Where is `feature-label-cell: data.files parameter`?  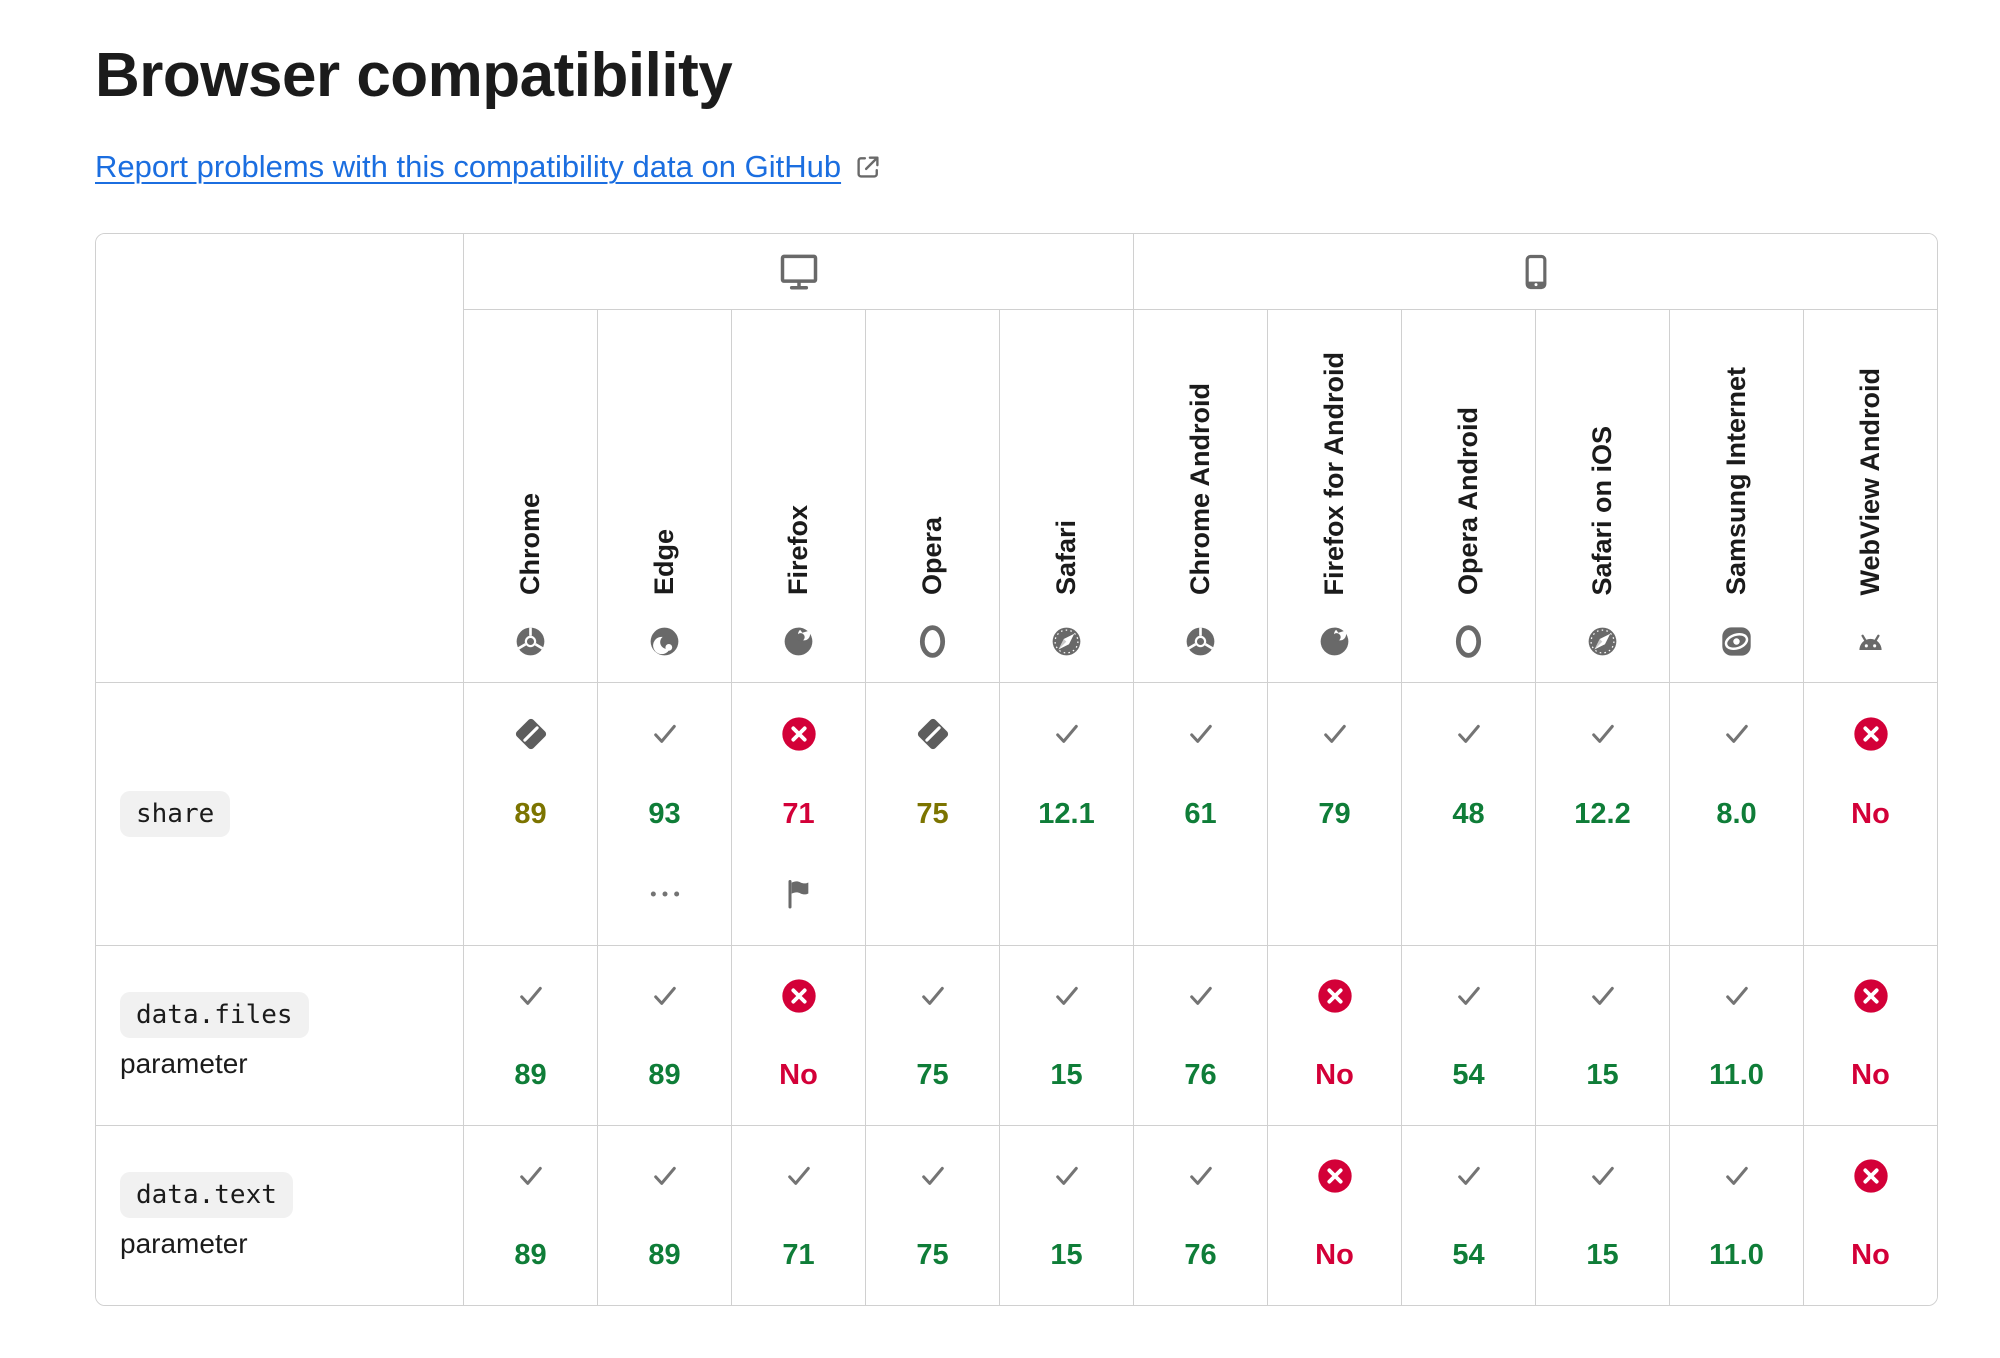 feature-label-cell: data.files parameter is located at coordinates (280, 1036).